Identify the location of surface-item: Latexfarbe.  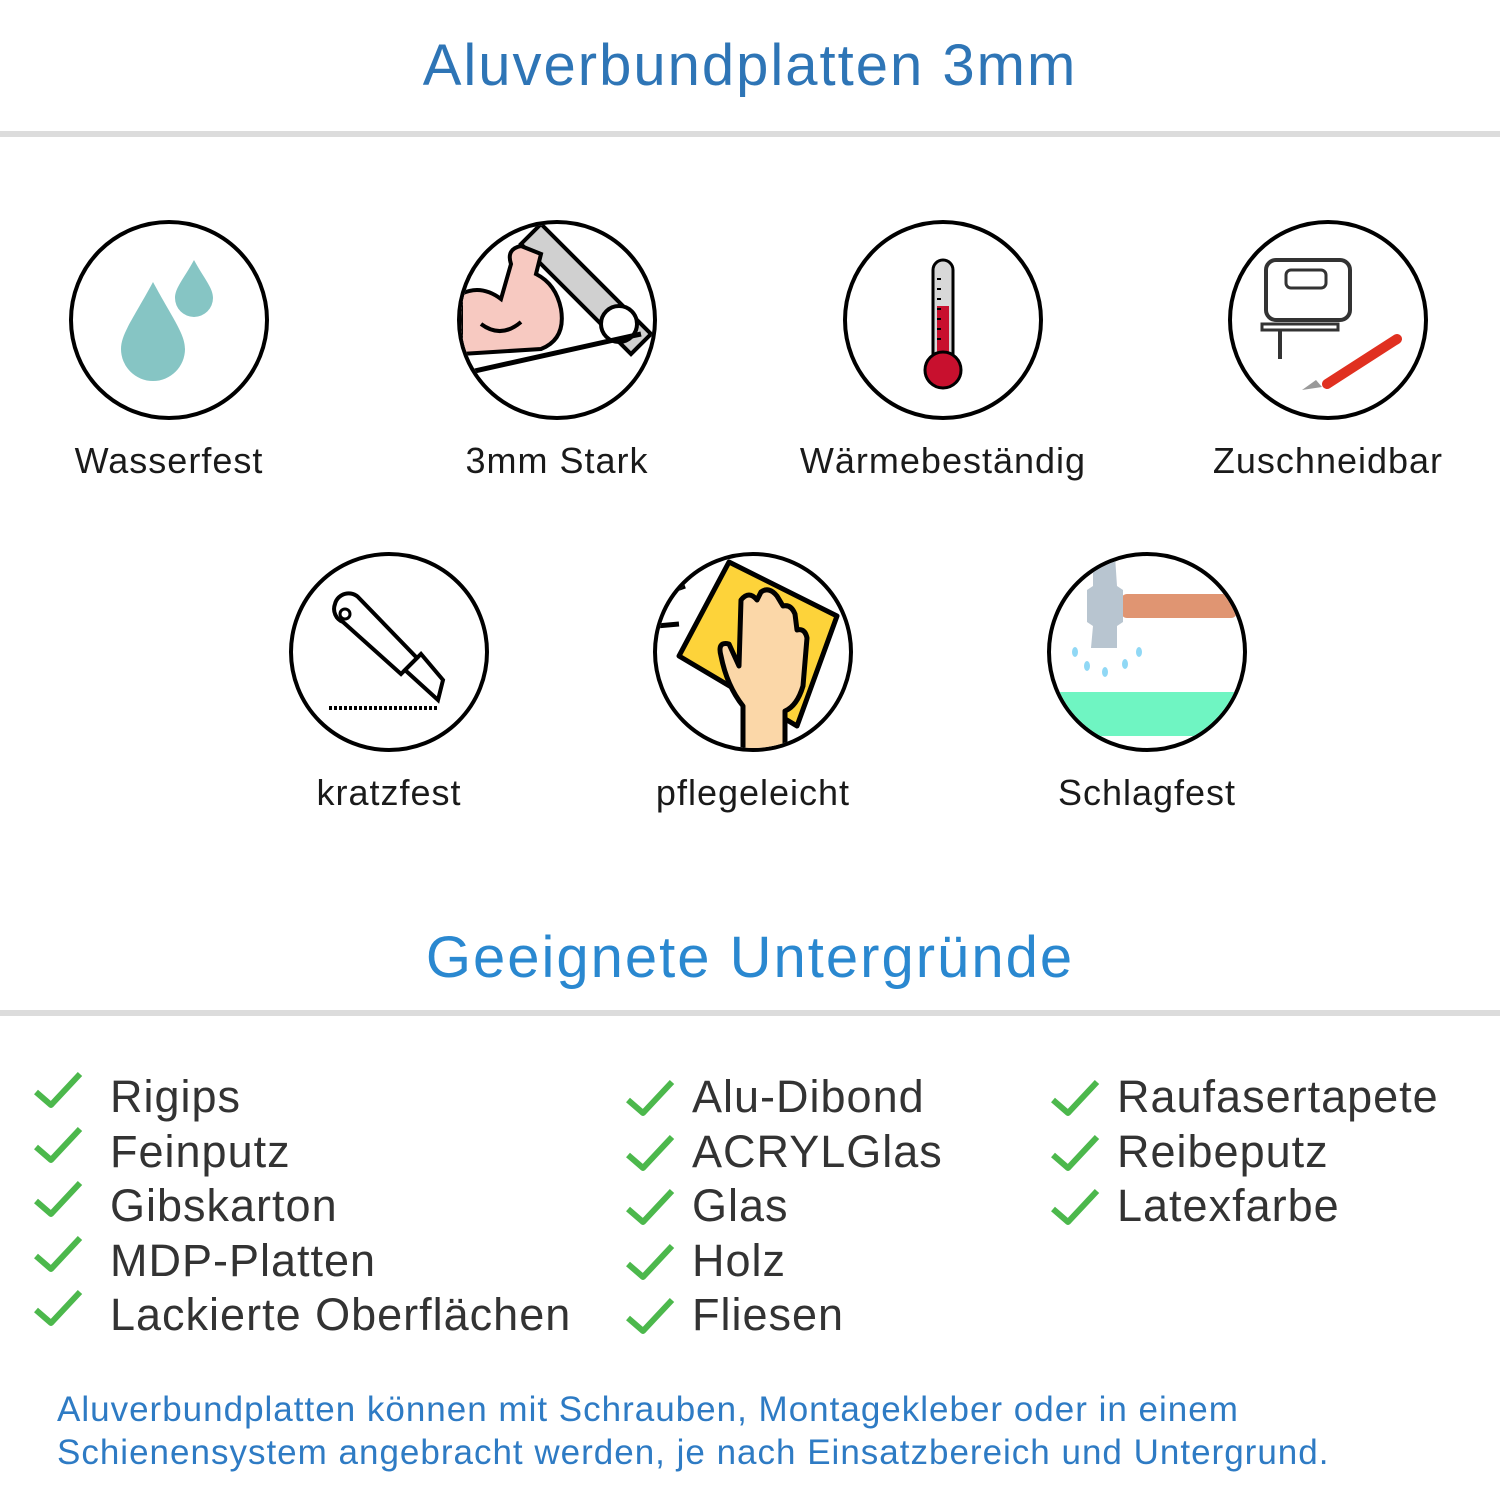
(1228, 1205).